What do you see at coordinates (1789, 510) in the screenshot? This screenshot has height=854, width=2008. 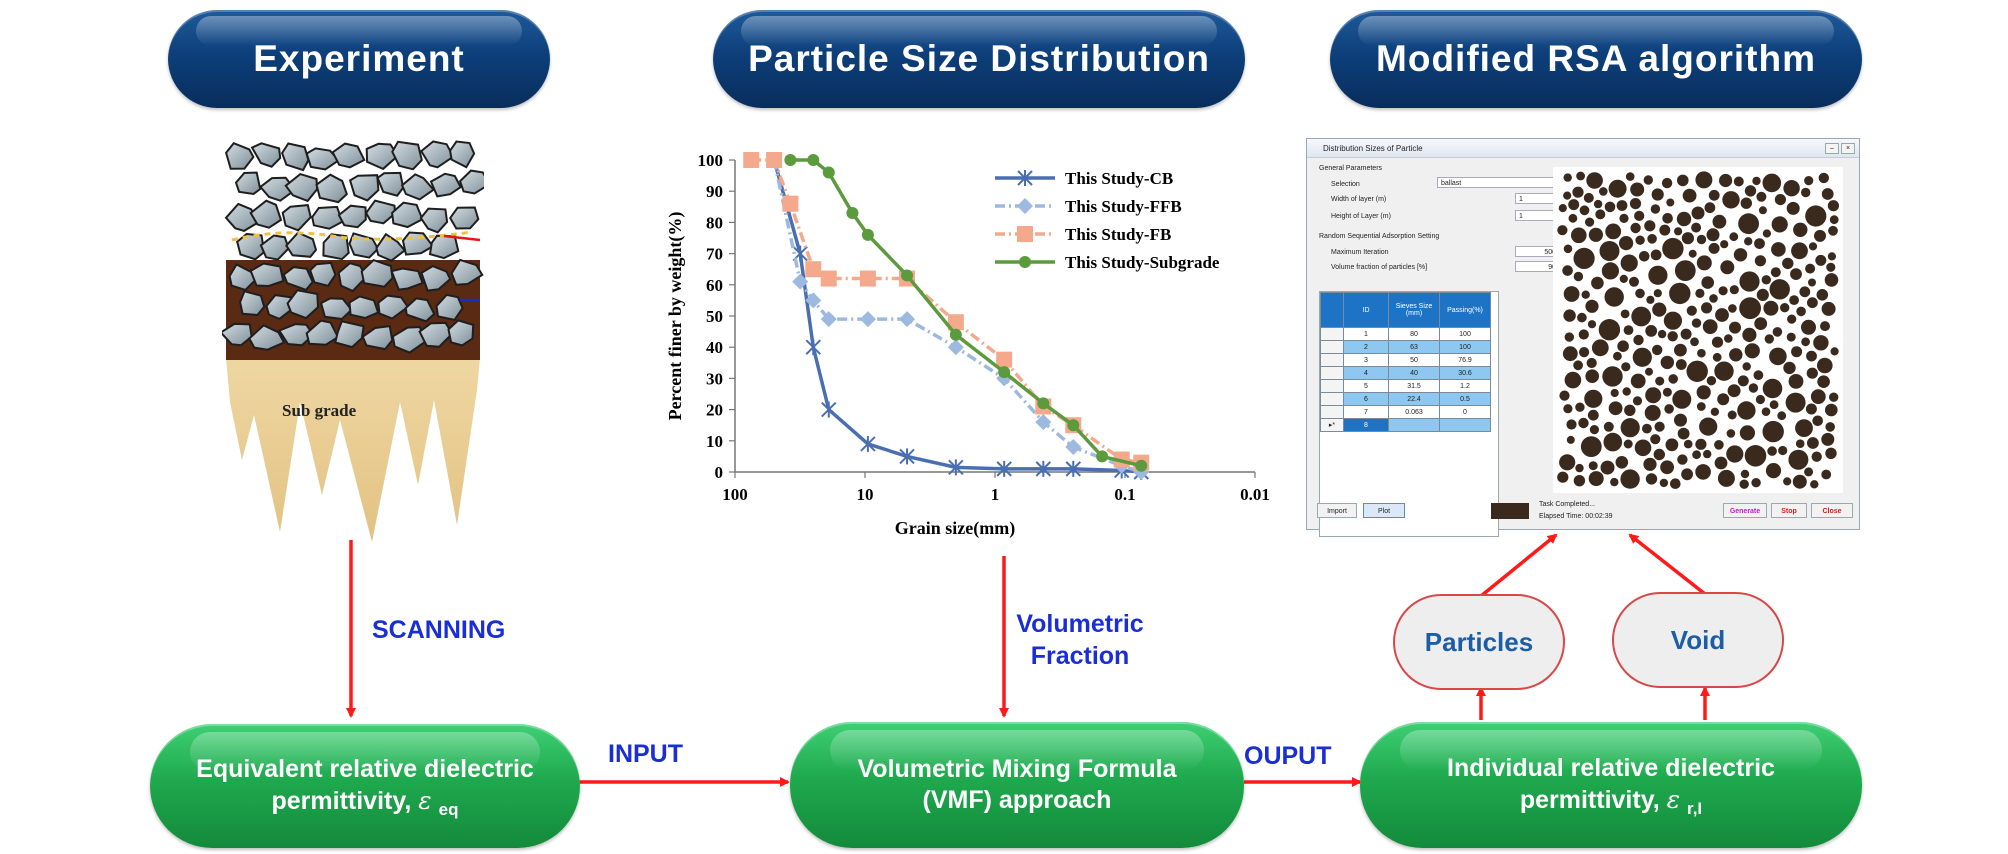 I see `stop-button: Stop` at bounding box center [1789, 510].